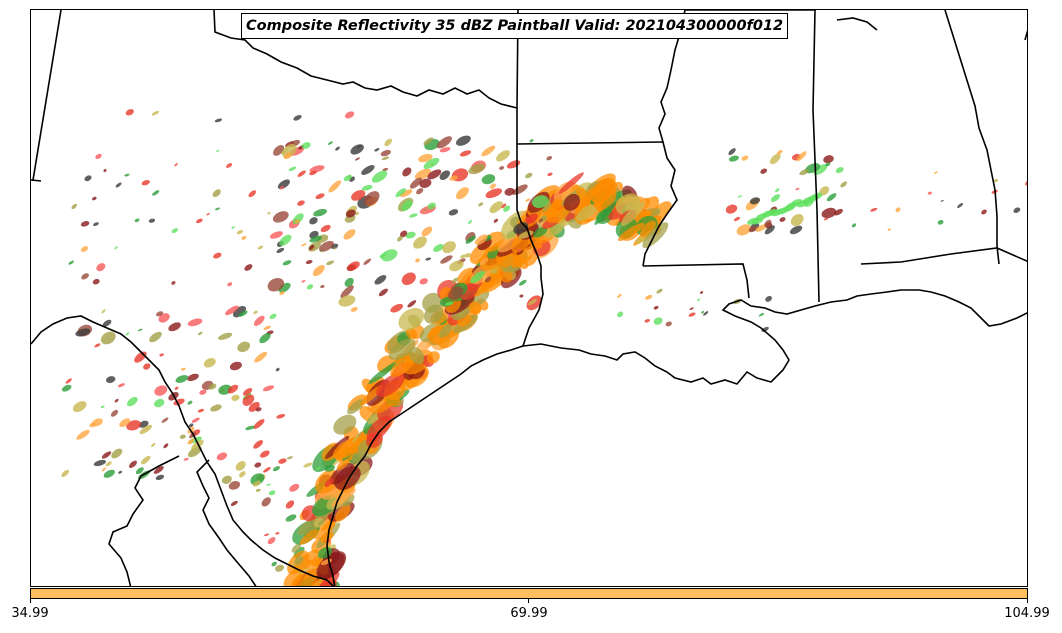 This screenshot has width=1062, height=633. Describe the element at coordinates (47, 95) in the screenshot. I see `new-mexico-border` at that location.